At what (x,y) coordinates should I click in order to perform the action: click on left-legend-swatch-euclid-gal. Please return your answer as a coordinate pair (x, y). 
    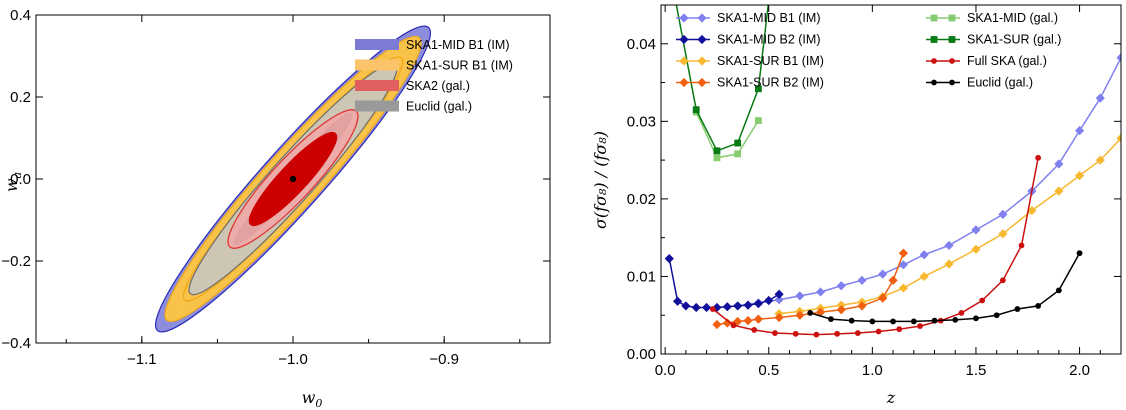
    Looking at the image, I should click on (377, 106).